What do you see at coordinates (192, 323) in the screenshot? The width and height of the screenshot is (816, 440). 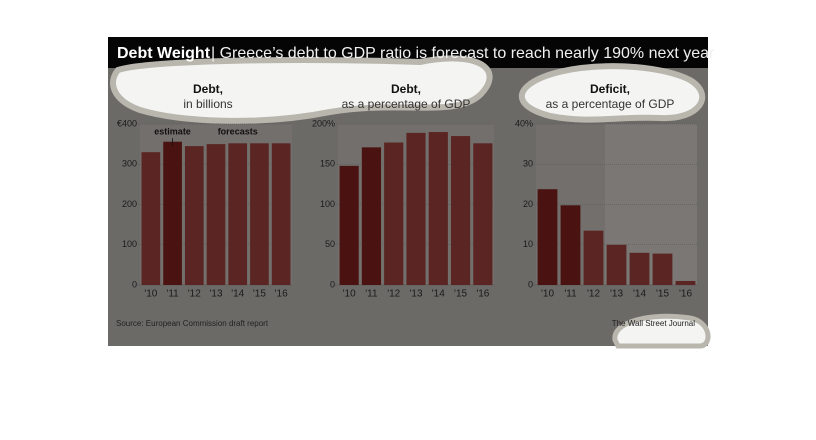 I see `source: Source: European Commission draft report` at bounding box center [192, 323].